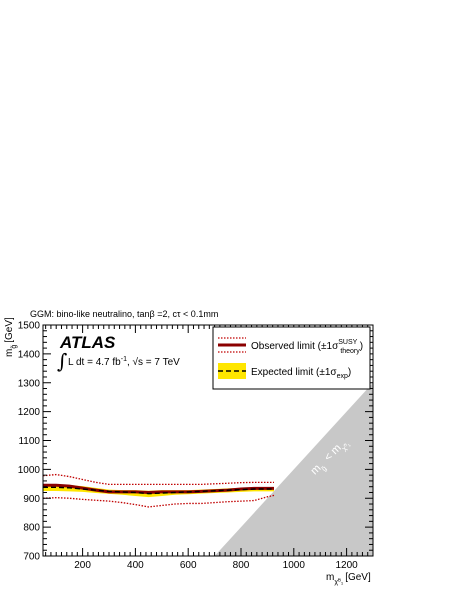 The width and height of the screenshot is (457, 591). Describe the element at coordinates (29, 383) in the screenshot. I see `y-tick-label: 1300` at that location.